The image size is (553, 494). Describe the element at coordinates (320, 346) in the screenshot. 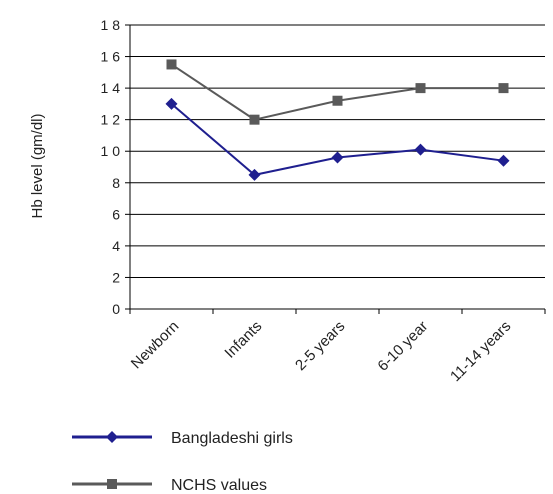

I see `x-tick-label: 2-5 years` at that location.